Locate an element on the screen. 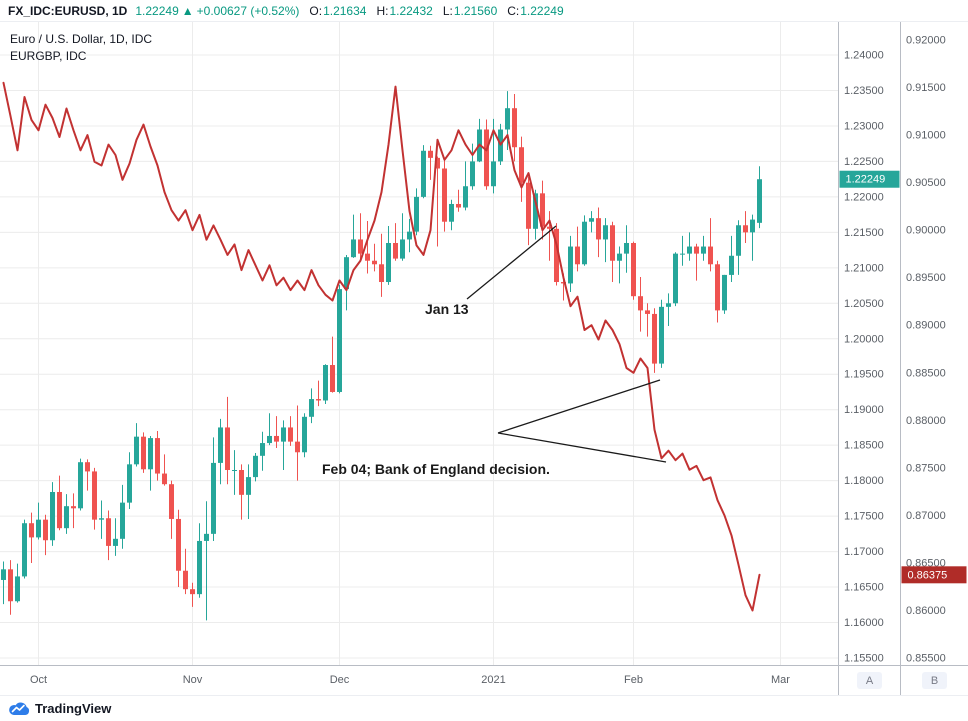 The height and width of the screenshot is (721, 968). svg-text: 1.20000 is located at coordinates (864, 339).